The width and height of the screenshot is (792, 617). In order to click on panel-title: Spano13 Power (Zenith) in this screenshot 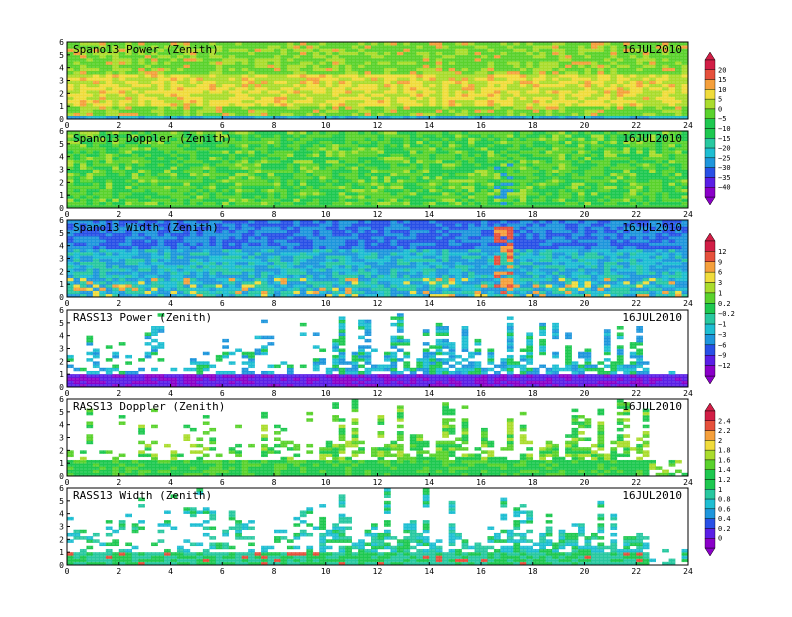, I will do `click(146, 49)`.